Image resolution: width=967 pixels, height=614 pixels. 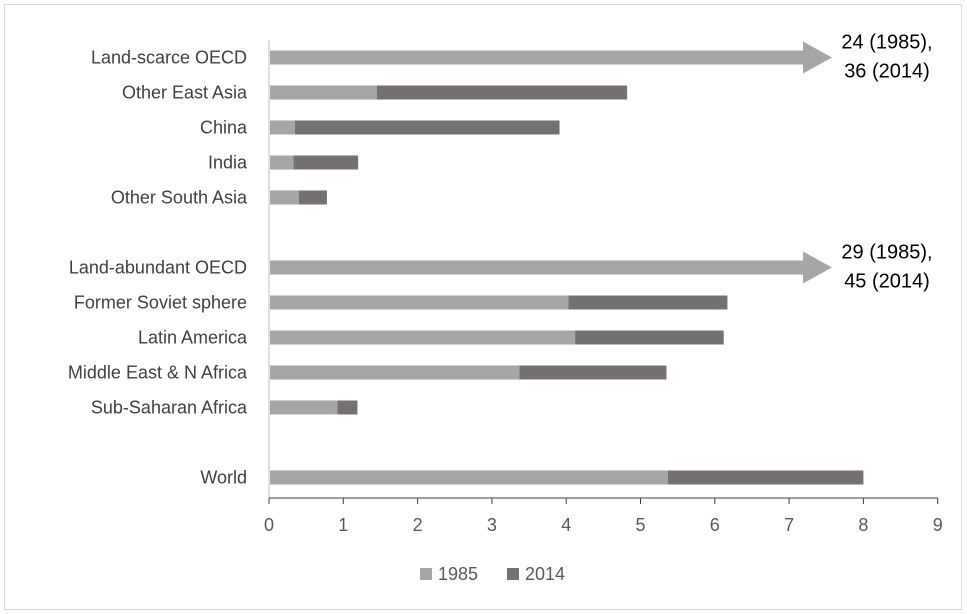 What do you see at coordinates (418, 525) in the screenshot?
I see `x-tick-label-2: 2` at bounding box center [418, 525].